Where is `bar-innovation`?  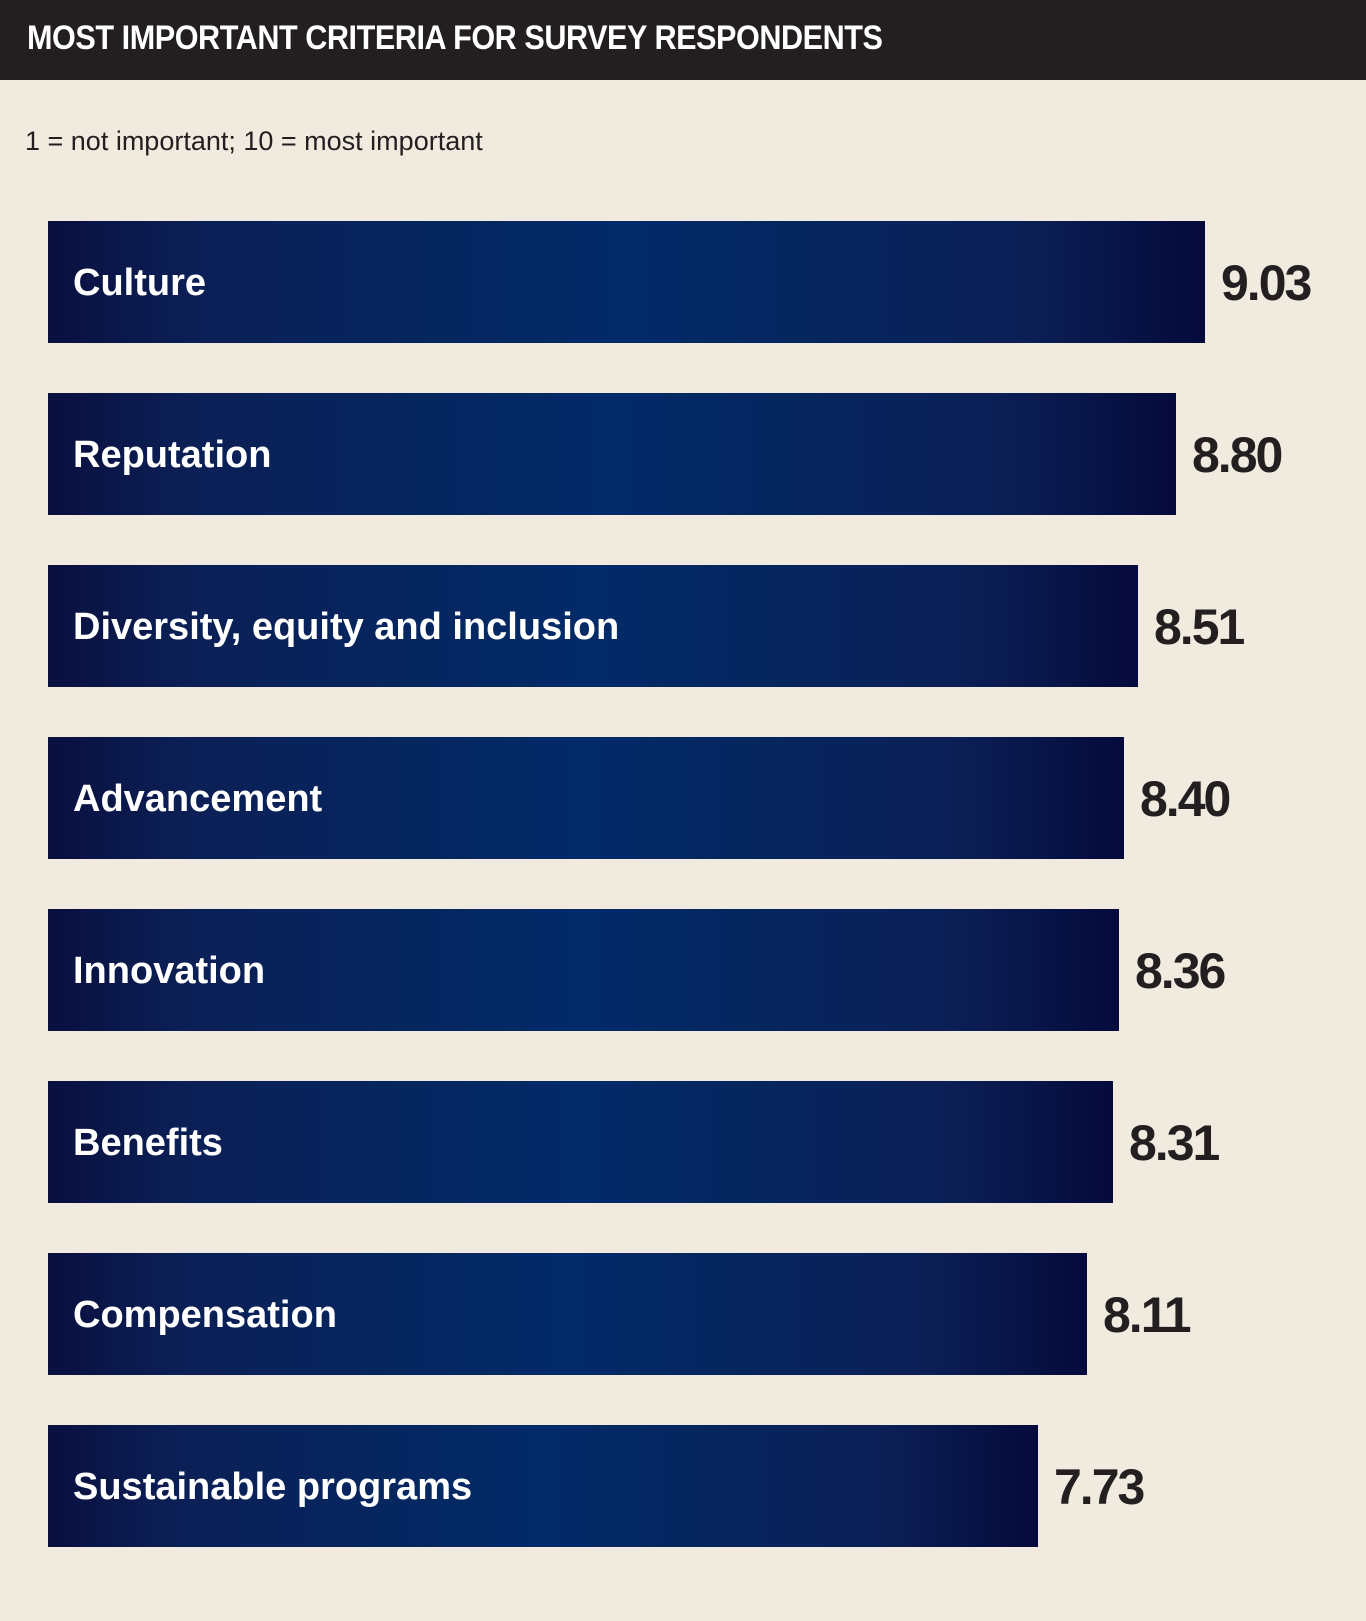
bar-innovation is located at coordinates (583, 970).